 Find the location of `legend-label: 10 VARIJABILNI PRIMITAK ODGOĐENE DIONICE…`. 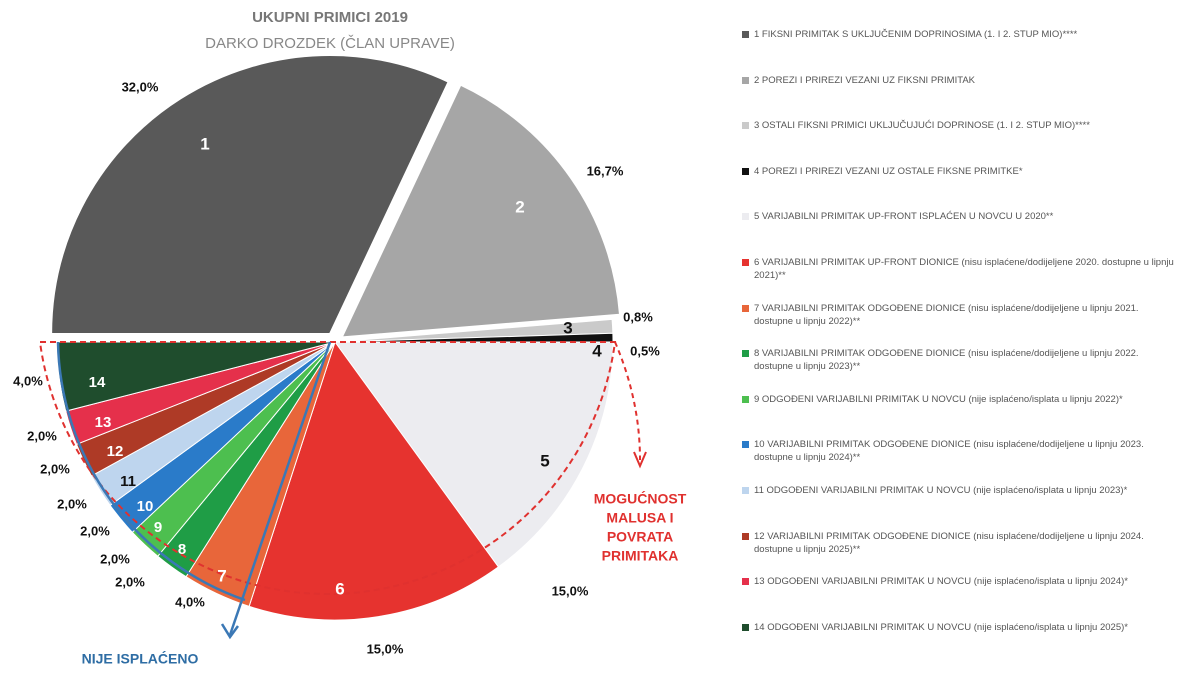

legend-label: 10 VARIJABILNI PRIMITAK ODGOĐENE DIONICE… is located at coordinates (949, 451).